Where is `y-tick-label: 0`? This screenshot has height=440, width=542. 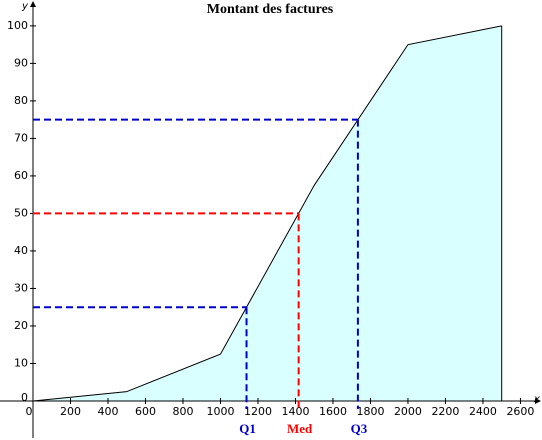
y-tick-label: 0 is located at coordinates (24, 397).